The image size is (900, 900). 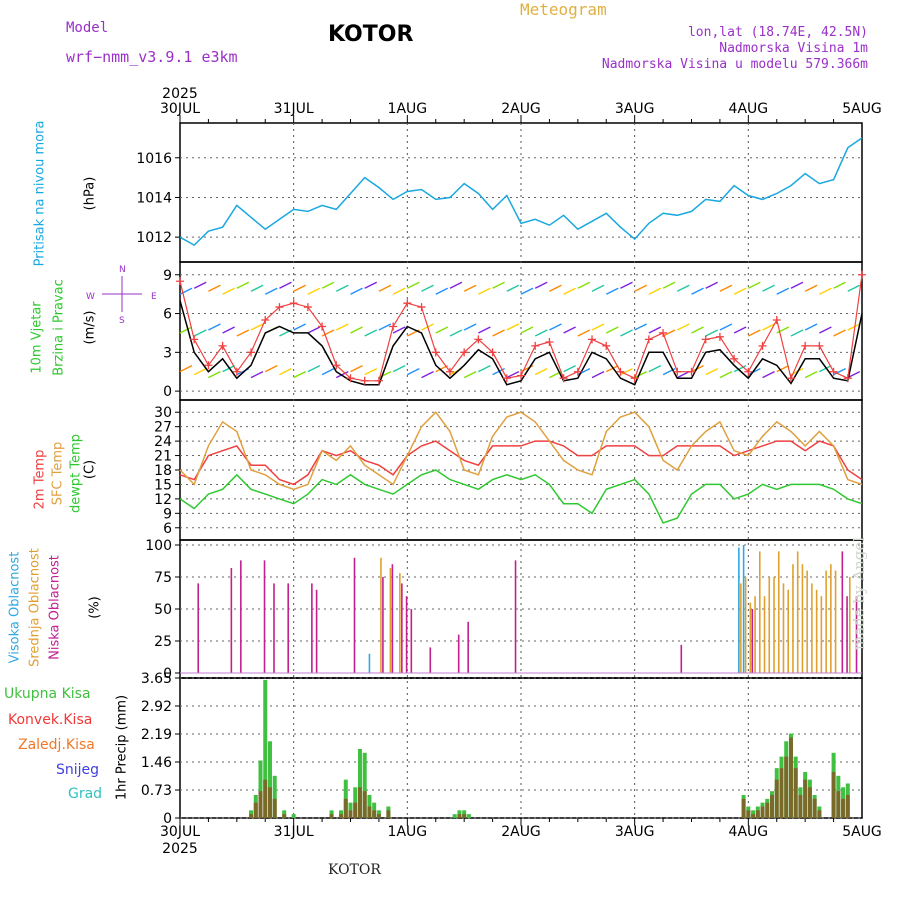 I want to click on compass-cross, so click(x=122, y=294).